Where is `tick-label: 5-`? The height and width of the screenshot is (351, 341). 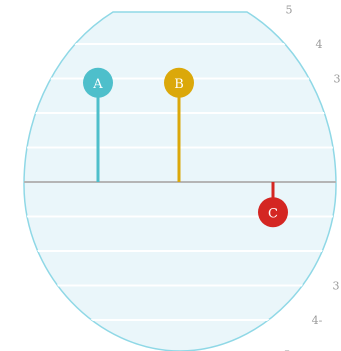 tick-label: 5- is located at coordinates (289, 350).